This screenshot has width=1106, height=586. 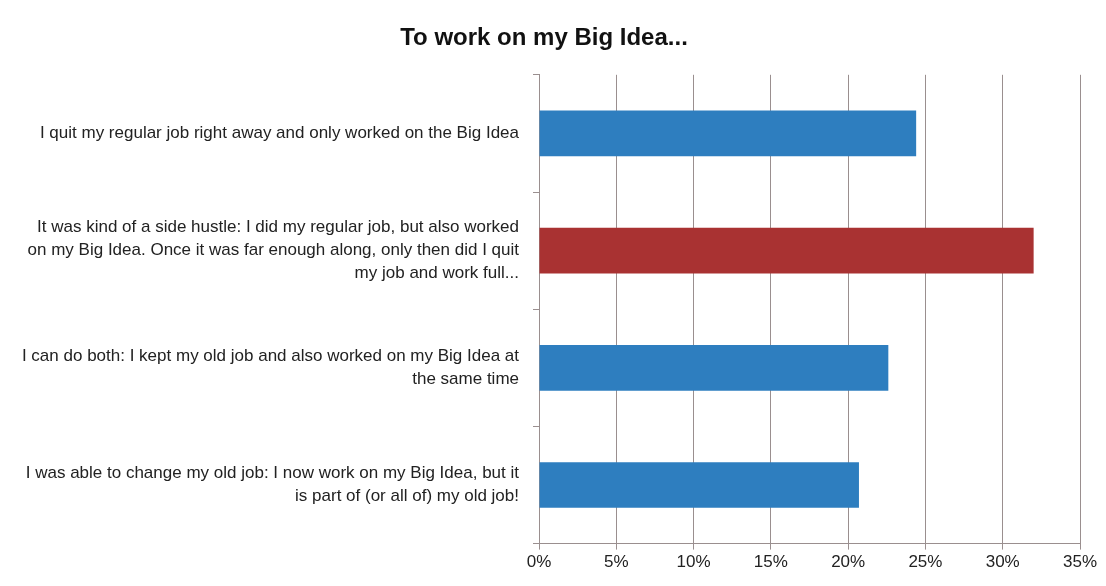 I want to click on x-tick-label: 5%, so click(x=616, y=562).